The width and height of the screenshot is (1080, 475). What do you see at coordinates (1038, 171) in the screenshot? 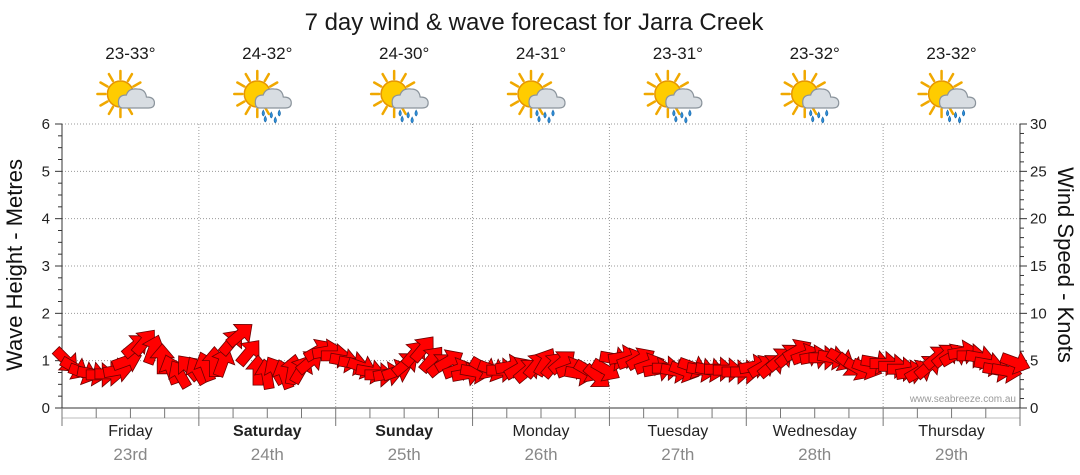
I see `y-right-tick-label: 25` at bounding box center [1038, 171].